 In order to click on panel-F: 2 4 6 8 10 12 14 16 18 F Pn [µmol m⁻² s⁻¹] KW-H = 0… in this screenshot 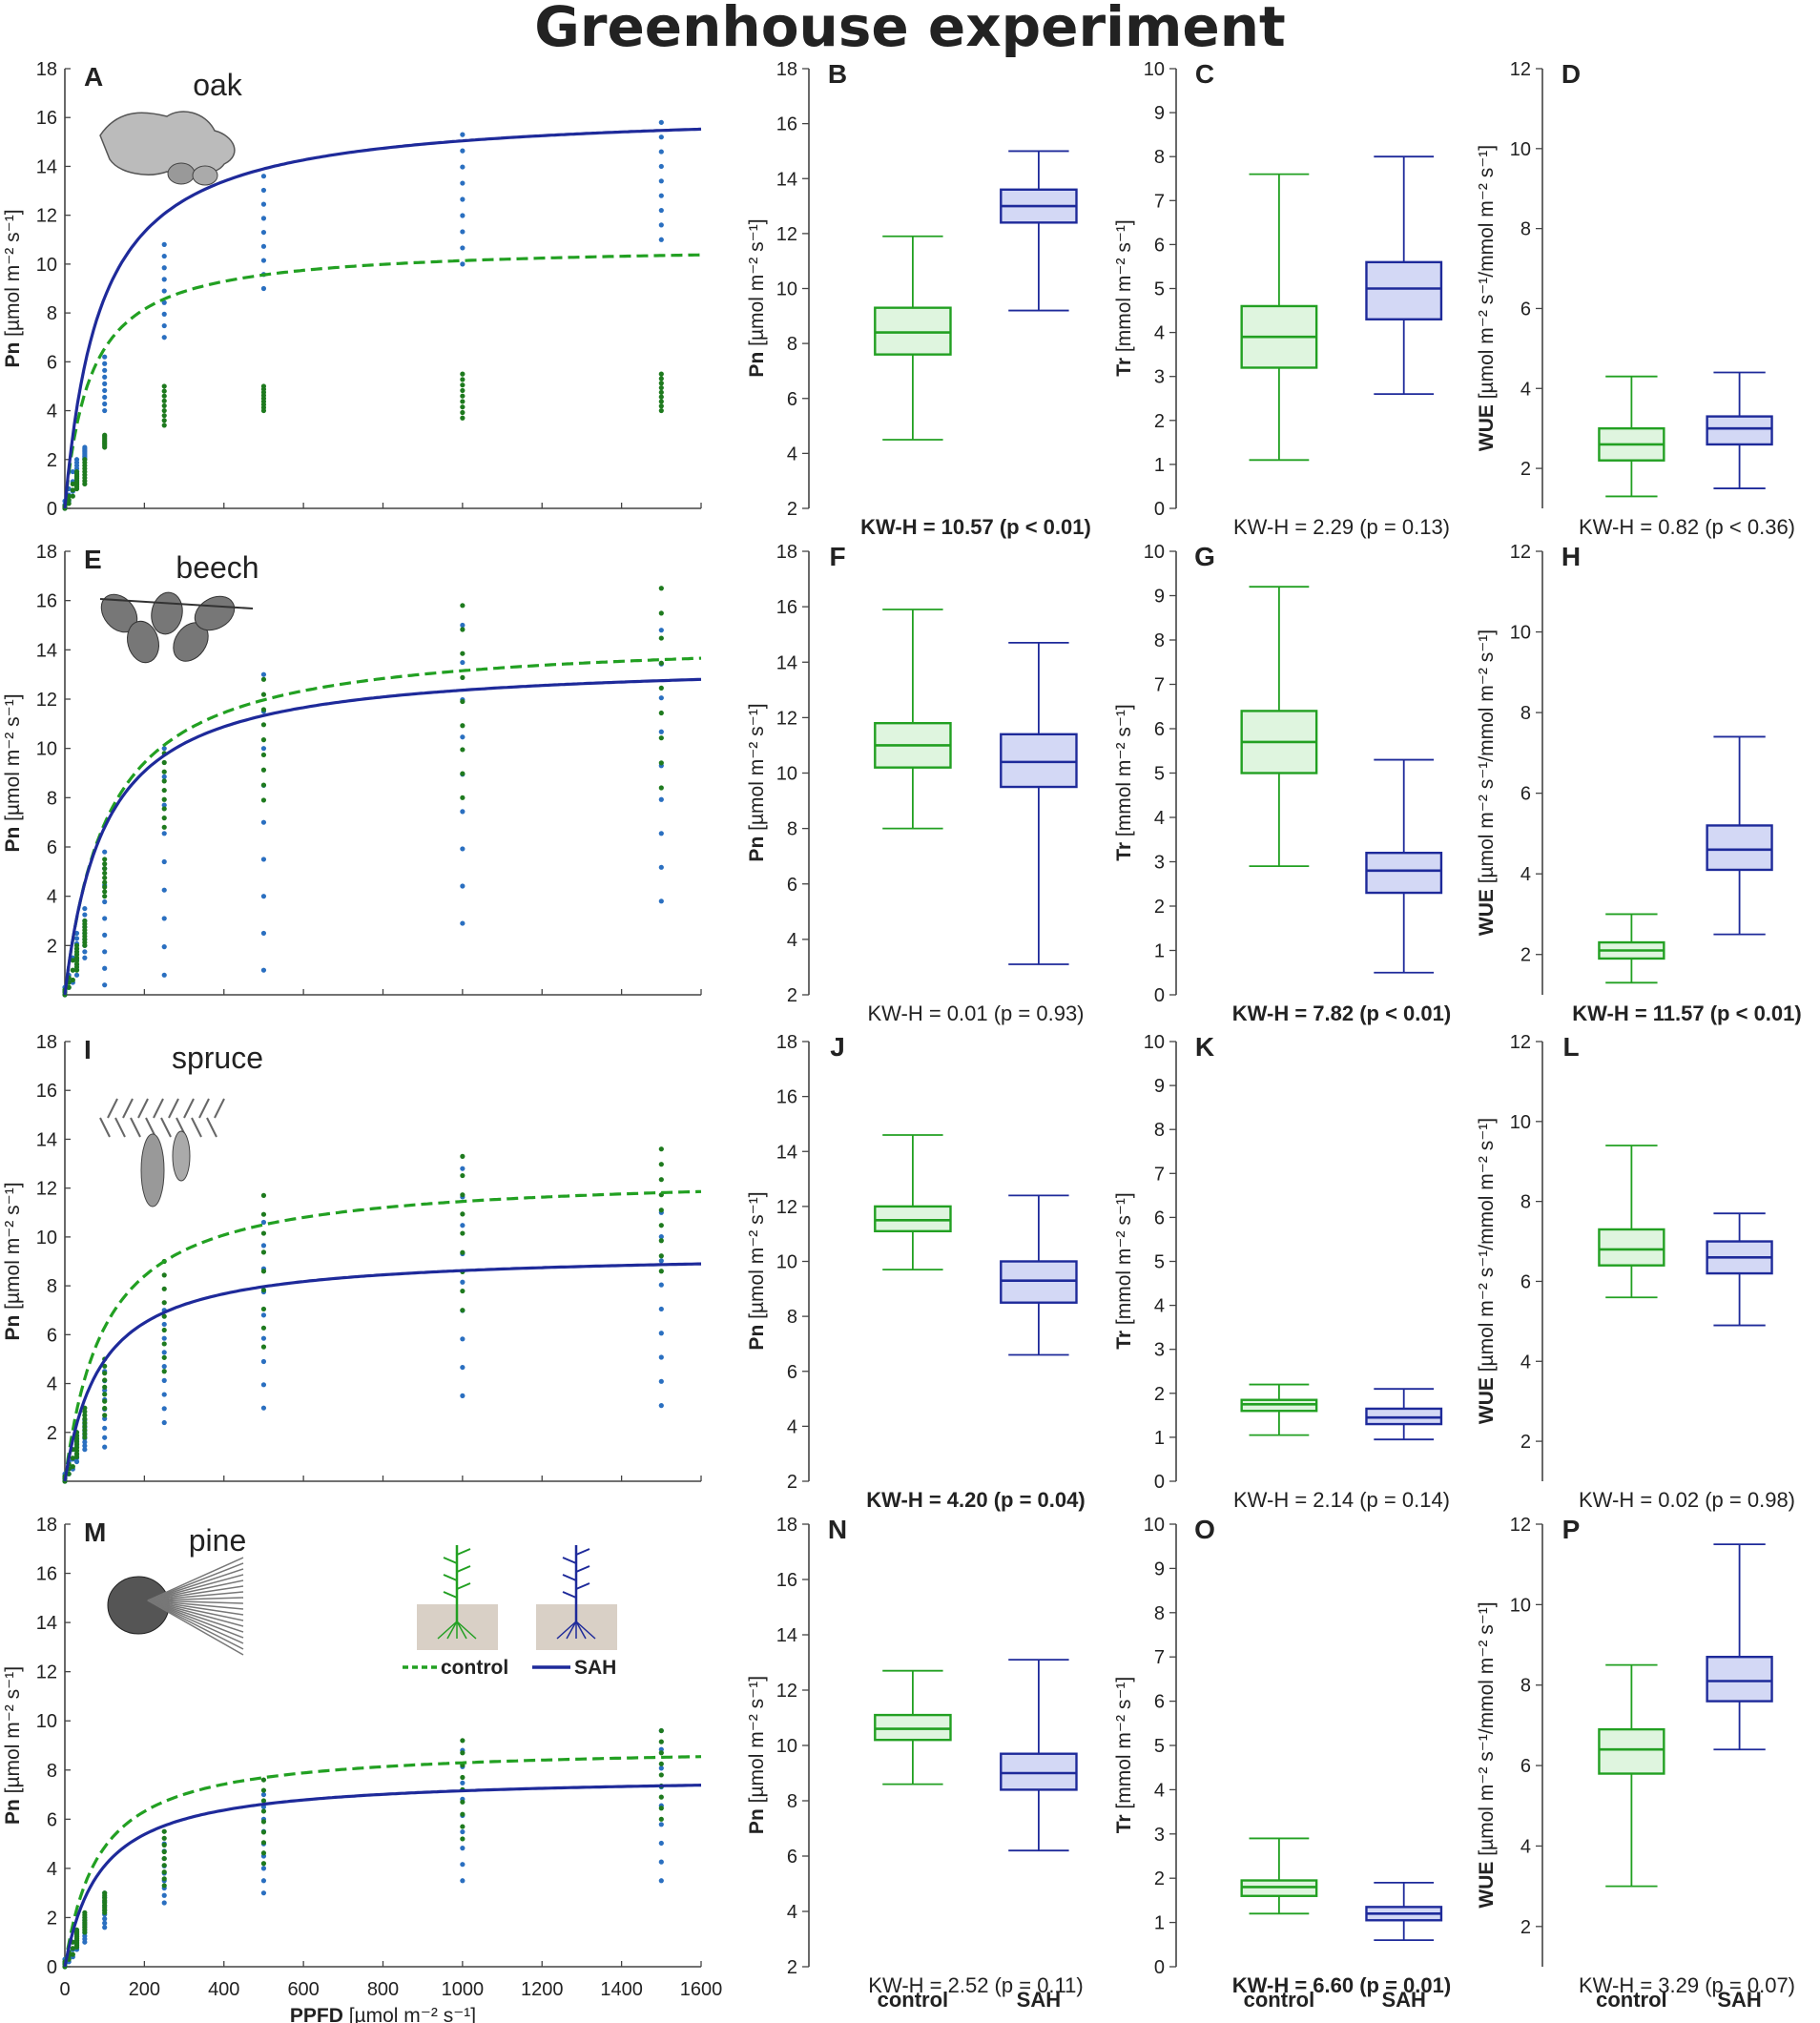, I will do `click(915, 783)`.